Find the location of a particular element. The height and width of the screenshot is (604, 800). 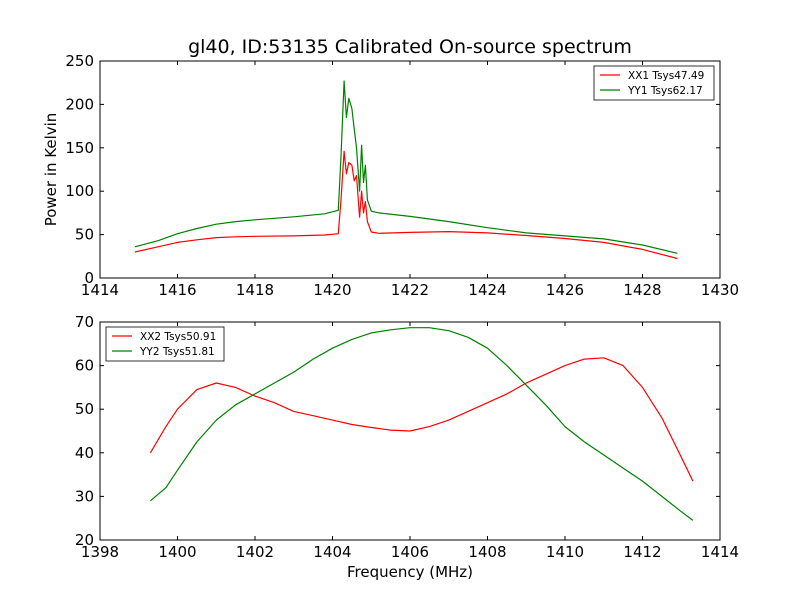

legend: XX2 Tsys50.91 YY2 Tsys51.81 is located at coordinates (165, 344).